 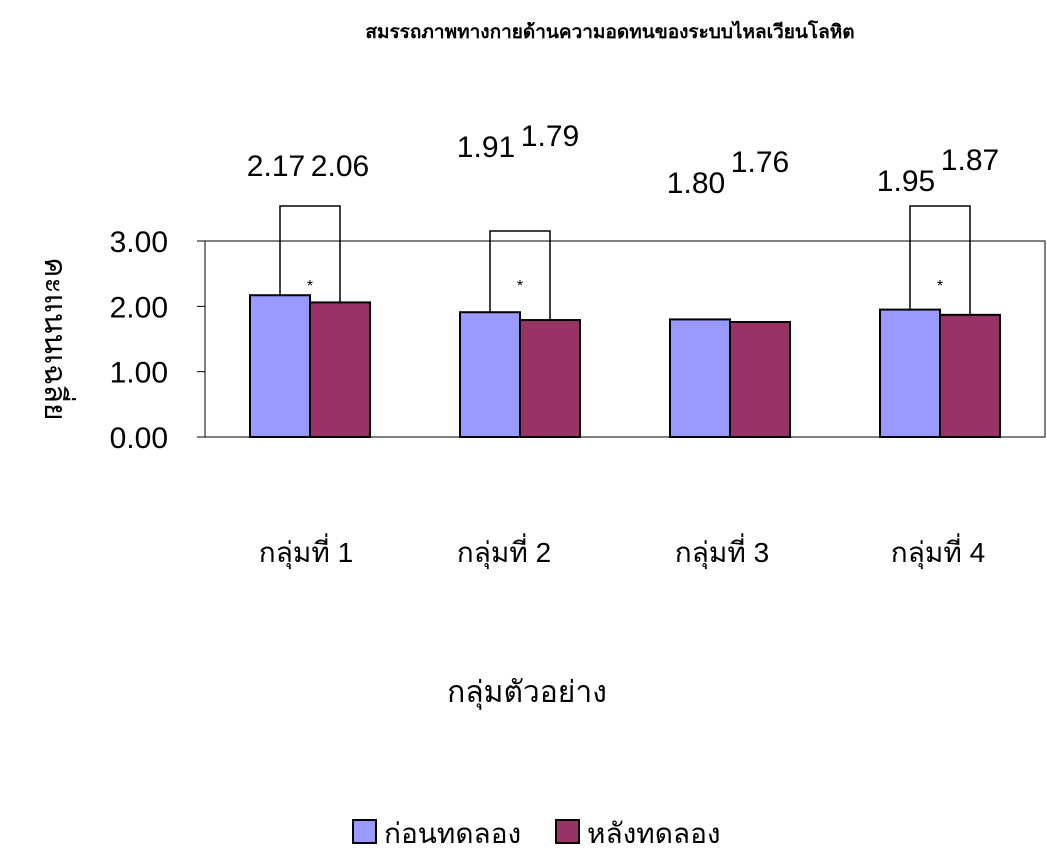 I want to click on category-label: กลุ่มที่ 3, so click(x=722, y=551).